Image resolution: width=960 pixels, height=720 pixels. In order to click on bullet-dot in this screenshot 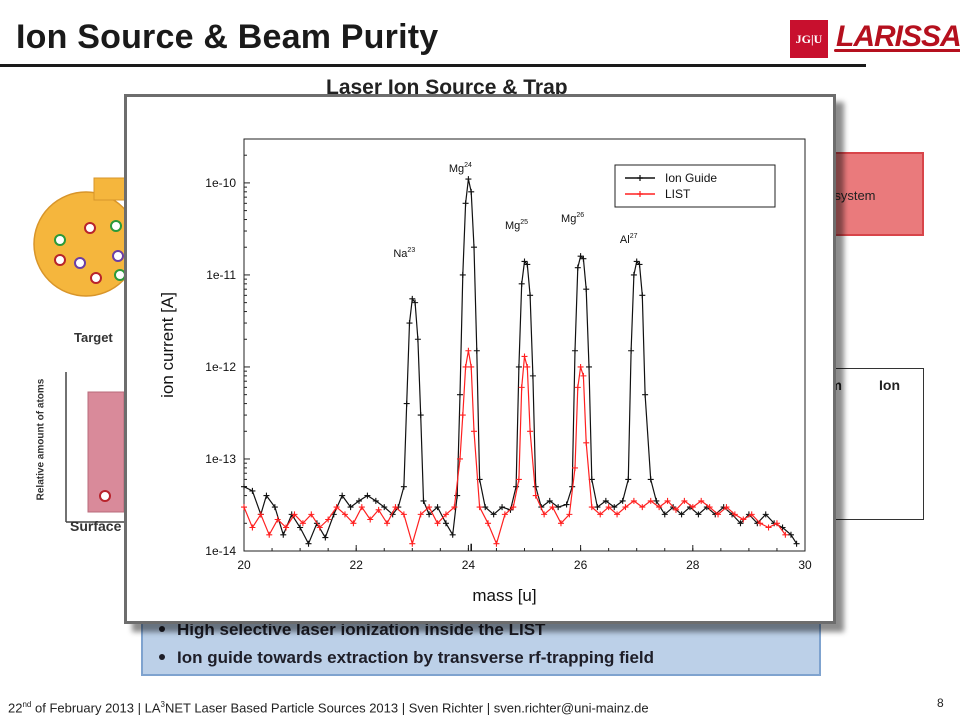, I will do `click(162, 656)`.